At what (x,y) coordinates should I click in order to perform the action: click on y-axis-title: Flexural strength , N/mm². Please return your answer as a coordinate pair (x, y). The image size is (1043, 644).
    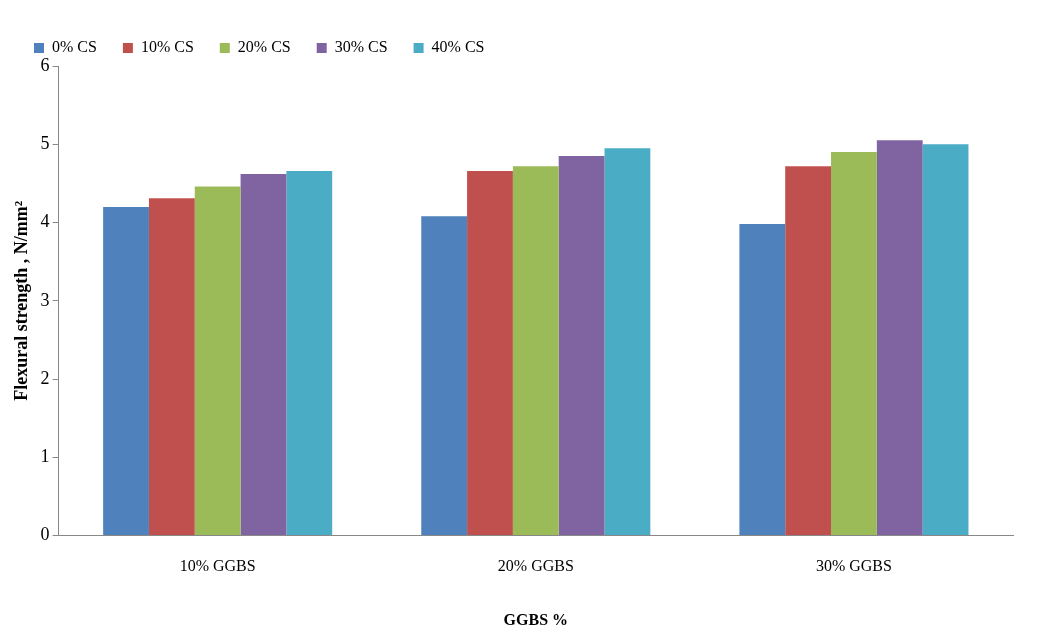
    Looking at the image, I should click on (21, 300).